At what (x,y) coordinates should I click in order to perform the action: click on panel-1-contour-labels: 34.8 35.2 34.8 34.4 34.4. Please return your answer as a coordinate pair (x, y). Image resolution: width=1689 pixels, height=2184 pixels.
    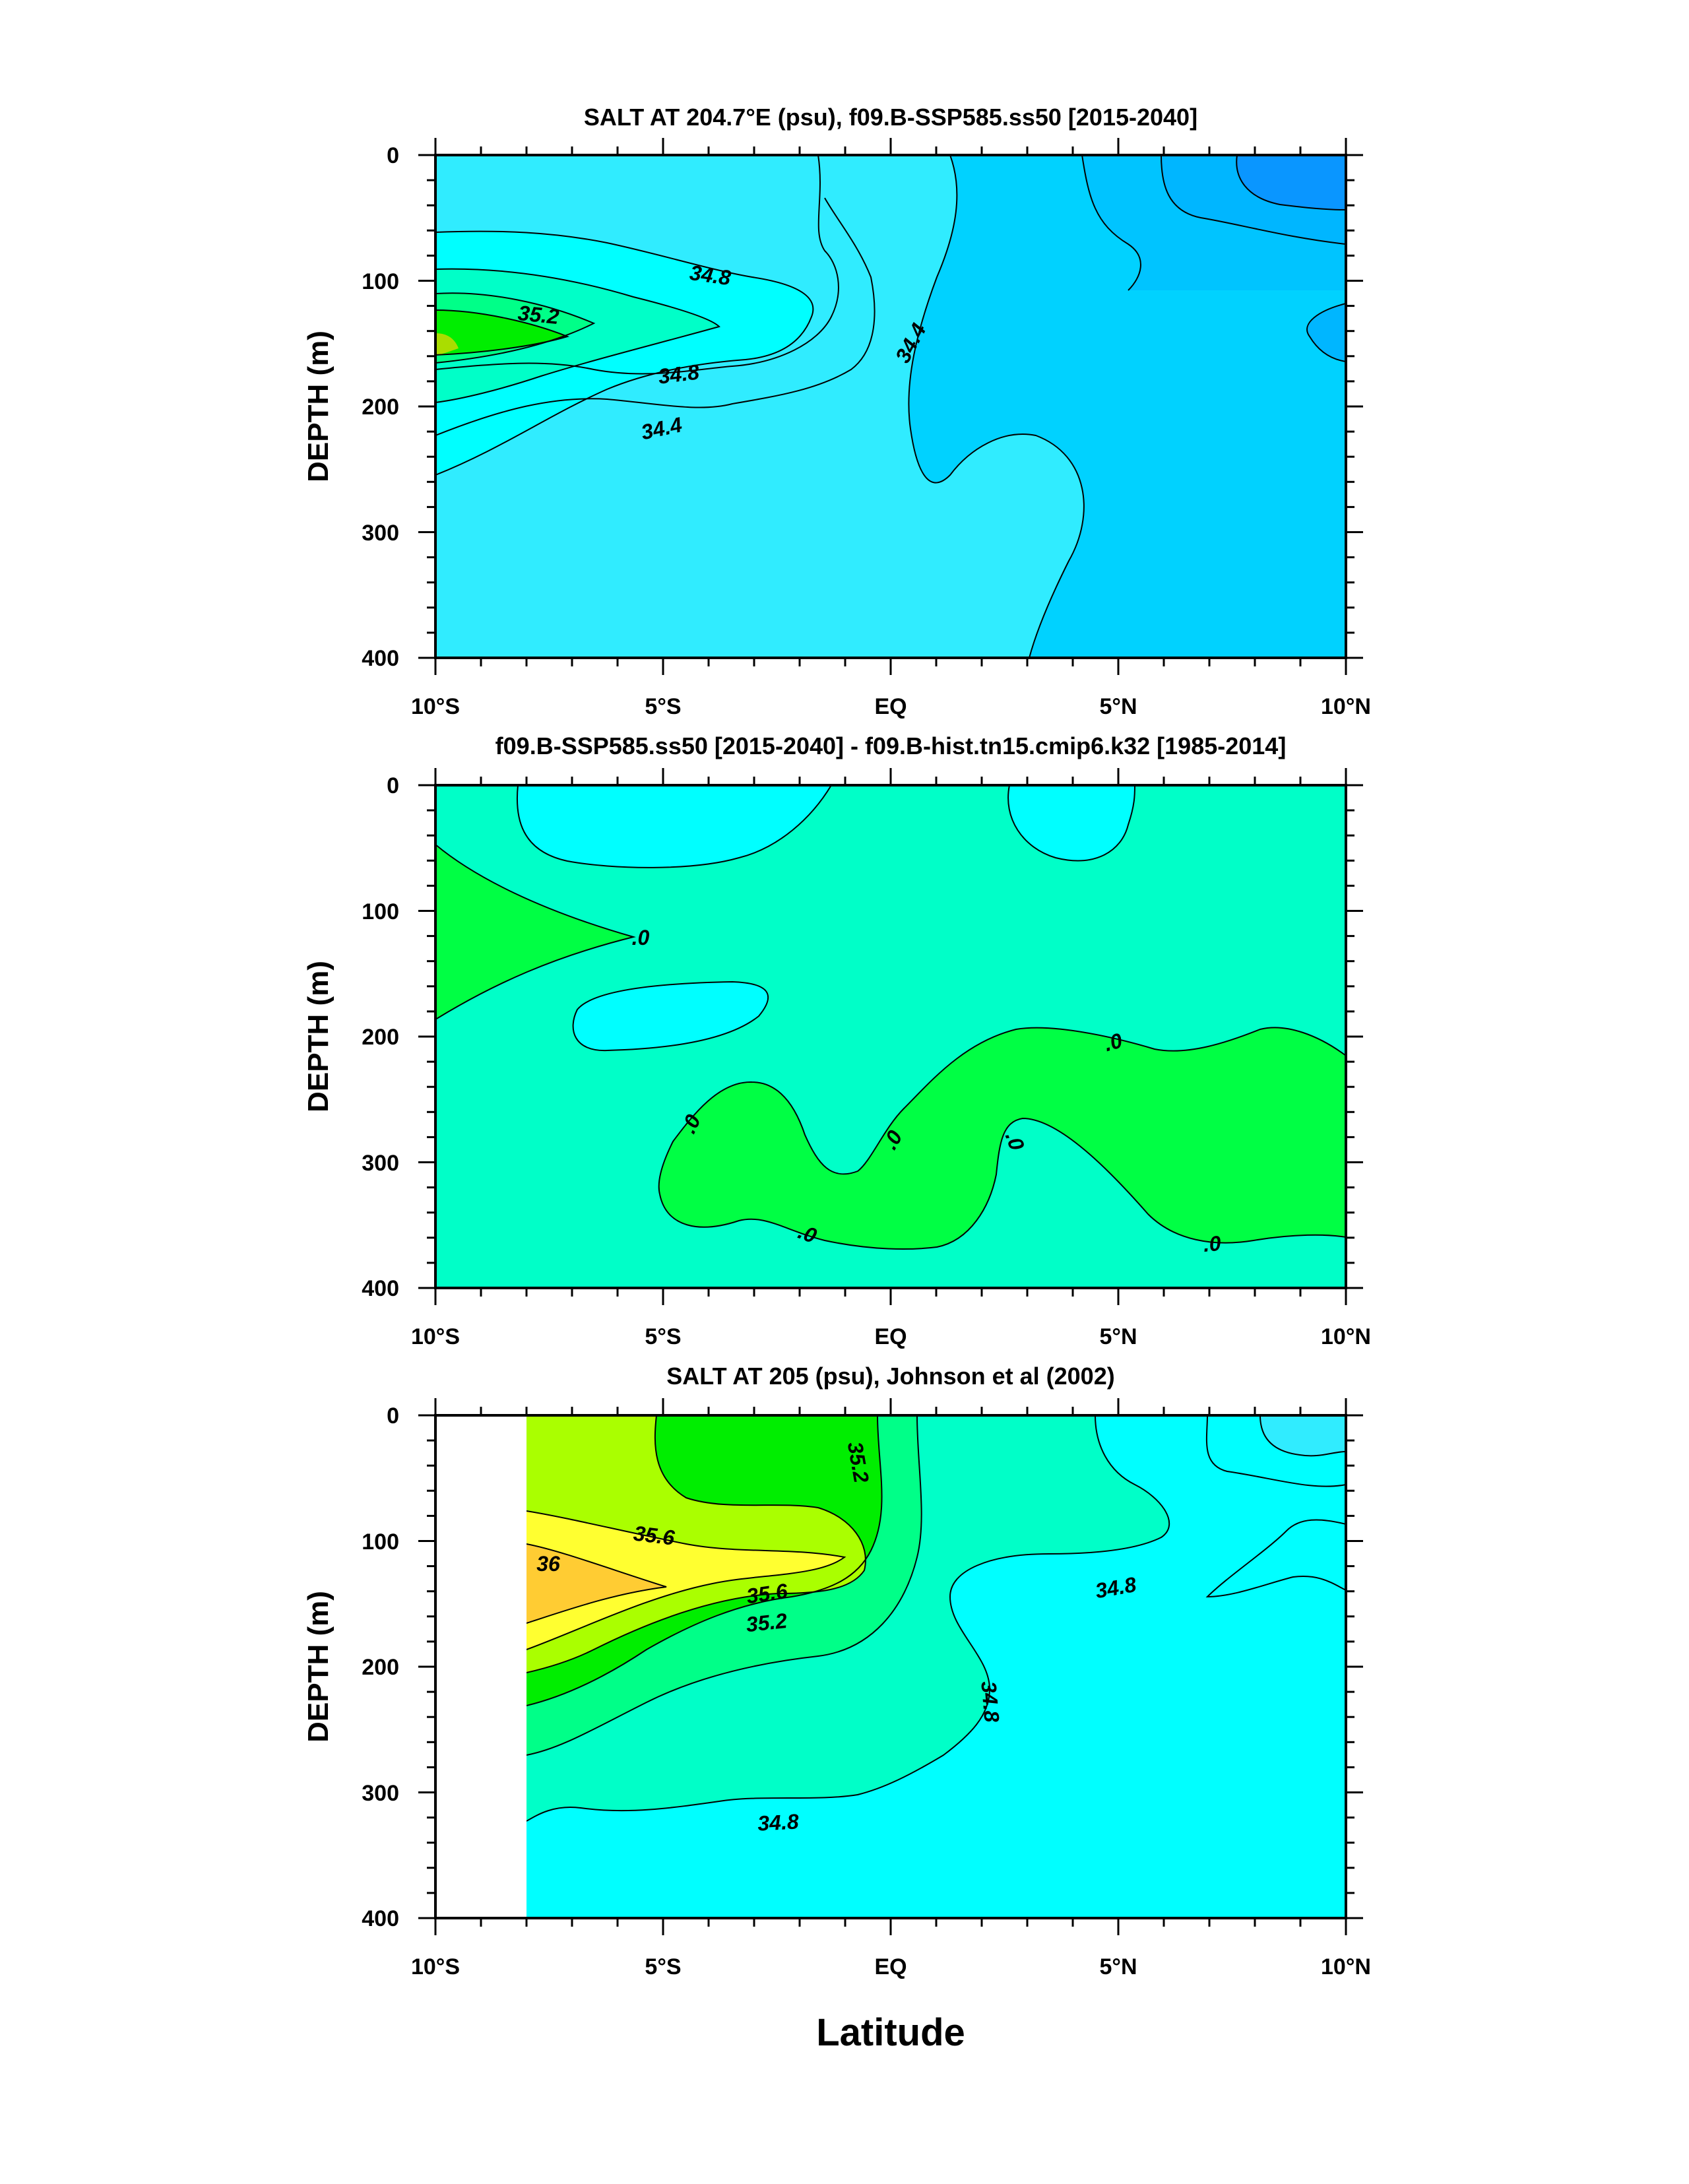
    Looking at the image, I should click on (724, 352).